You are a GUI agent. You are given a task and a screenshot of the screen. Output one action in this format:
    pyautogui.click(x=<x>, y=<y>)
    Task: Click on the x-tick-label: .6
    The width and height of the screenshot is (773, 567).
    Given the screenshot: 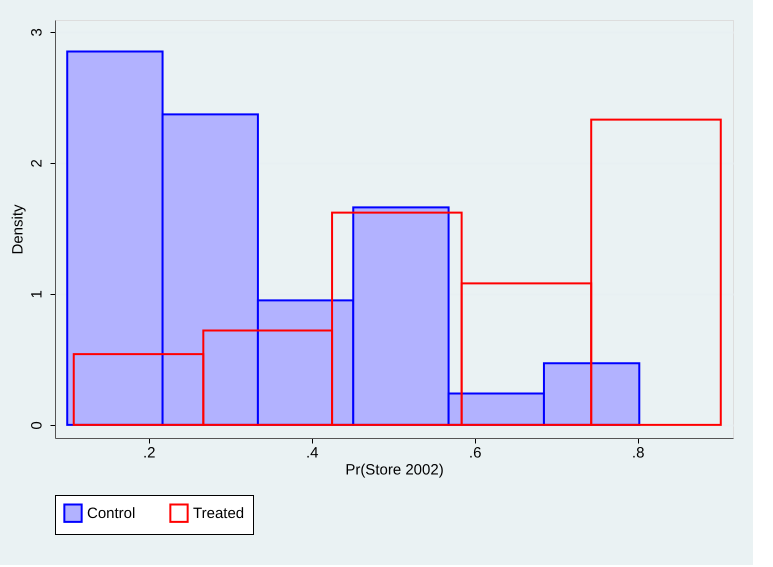 What is the action you would take?
    pyautogui.click(x=475, y=453)
    